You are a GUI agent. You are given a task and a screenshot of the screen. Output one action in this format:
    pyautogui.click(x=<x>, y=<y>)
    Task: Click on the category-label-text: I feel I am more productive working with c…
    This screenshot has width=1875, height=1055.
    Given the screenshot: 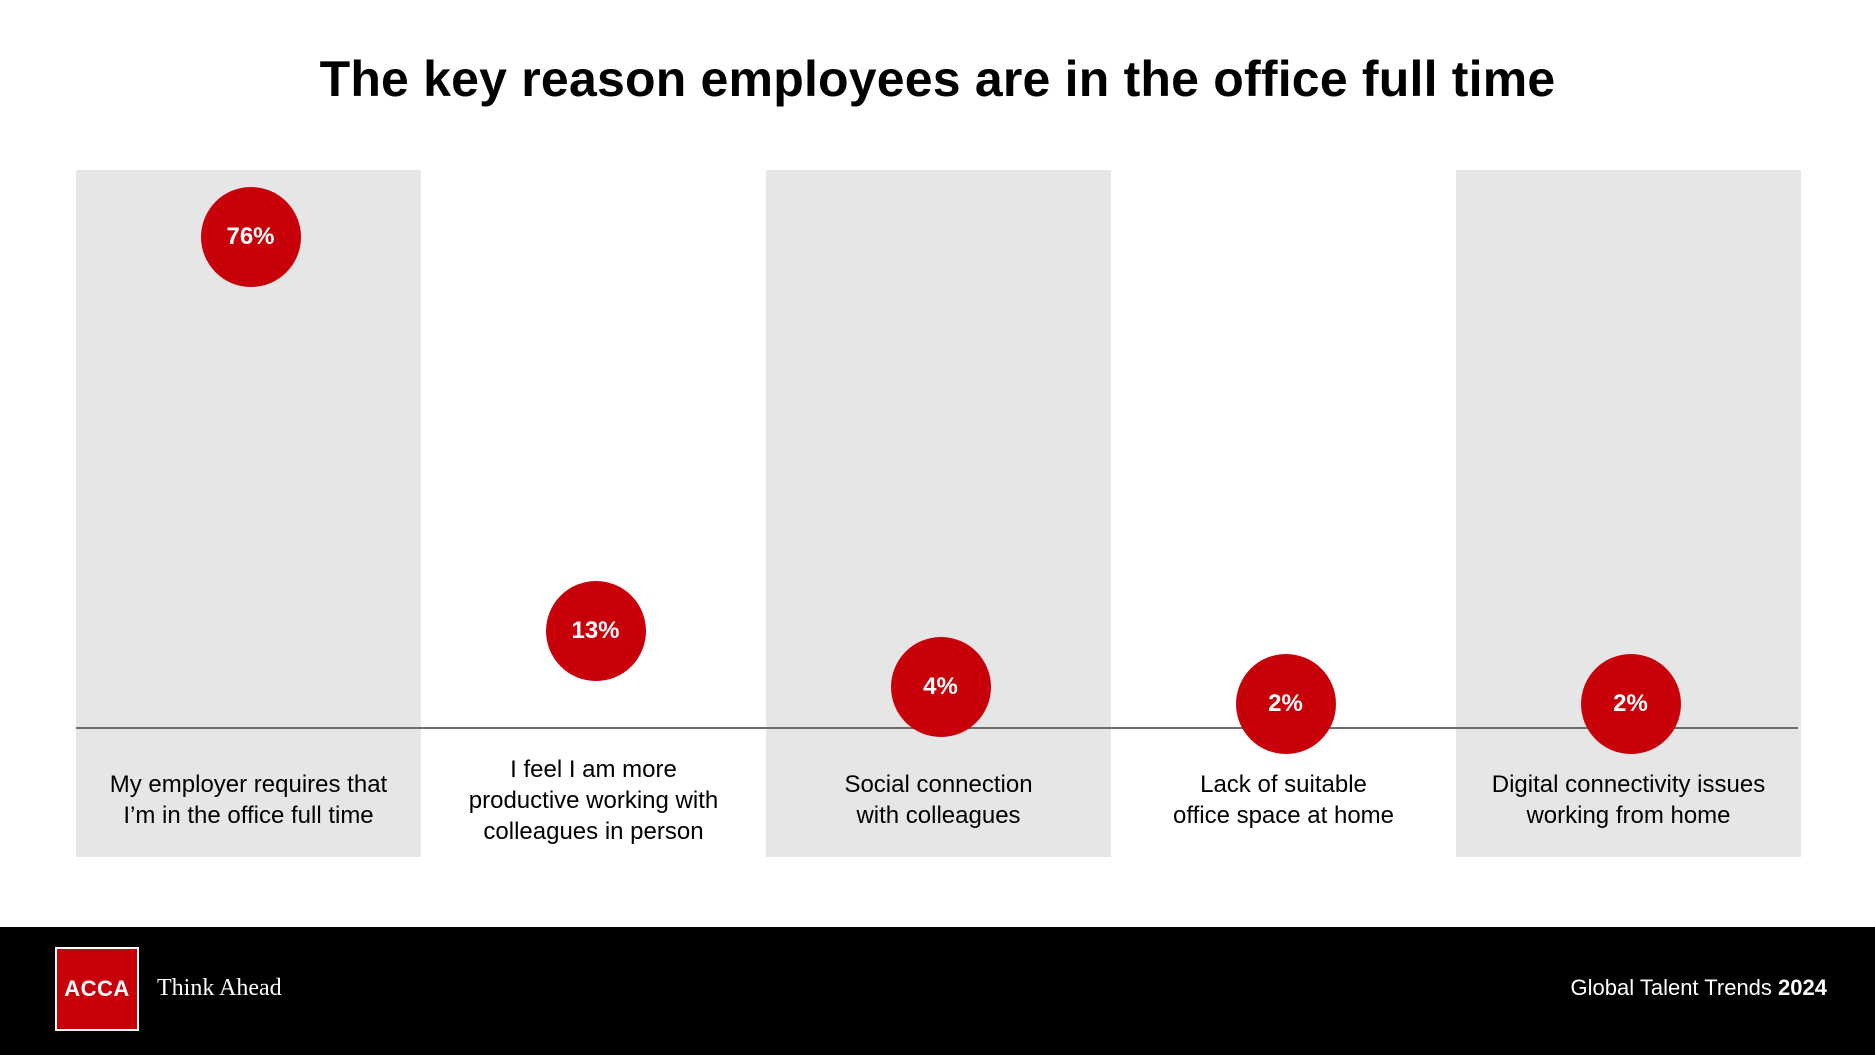 What is the action you would take?
    pyautogui.click(x=593, y=800)
    